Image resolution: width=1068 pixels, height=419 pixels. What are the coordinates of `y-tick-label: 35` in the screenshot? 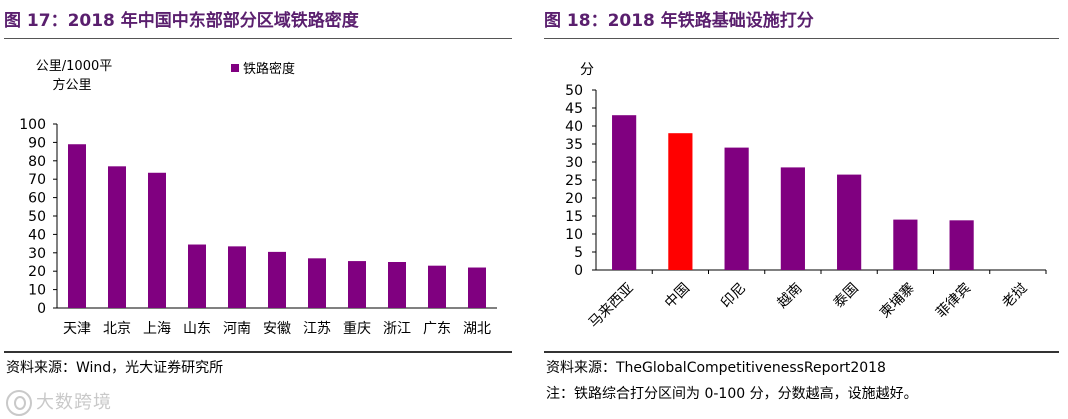 It's located at (574, 145).